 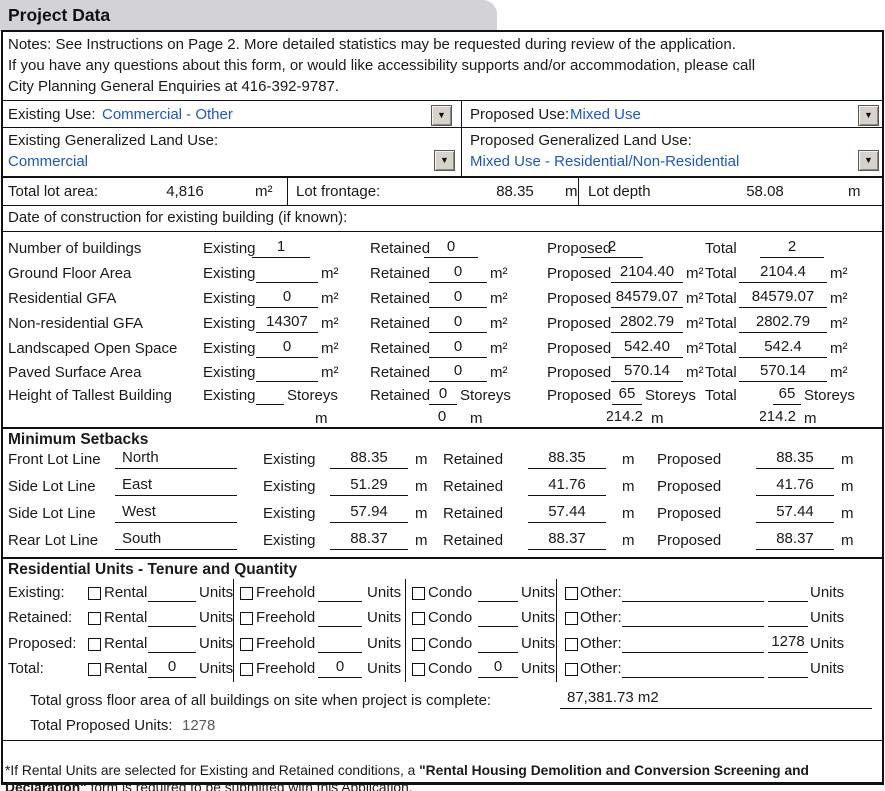 What do you see at coordinates (369, 513) in the screenshot?
I see `existing-value-field: 57.94` at bounding box center [369, 513].